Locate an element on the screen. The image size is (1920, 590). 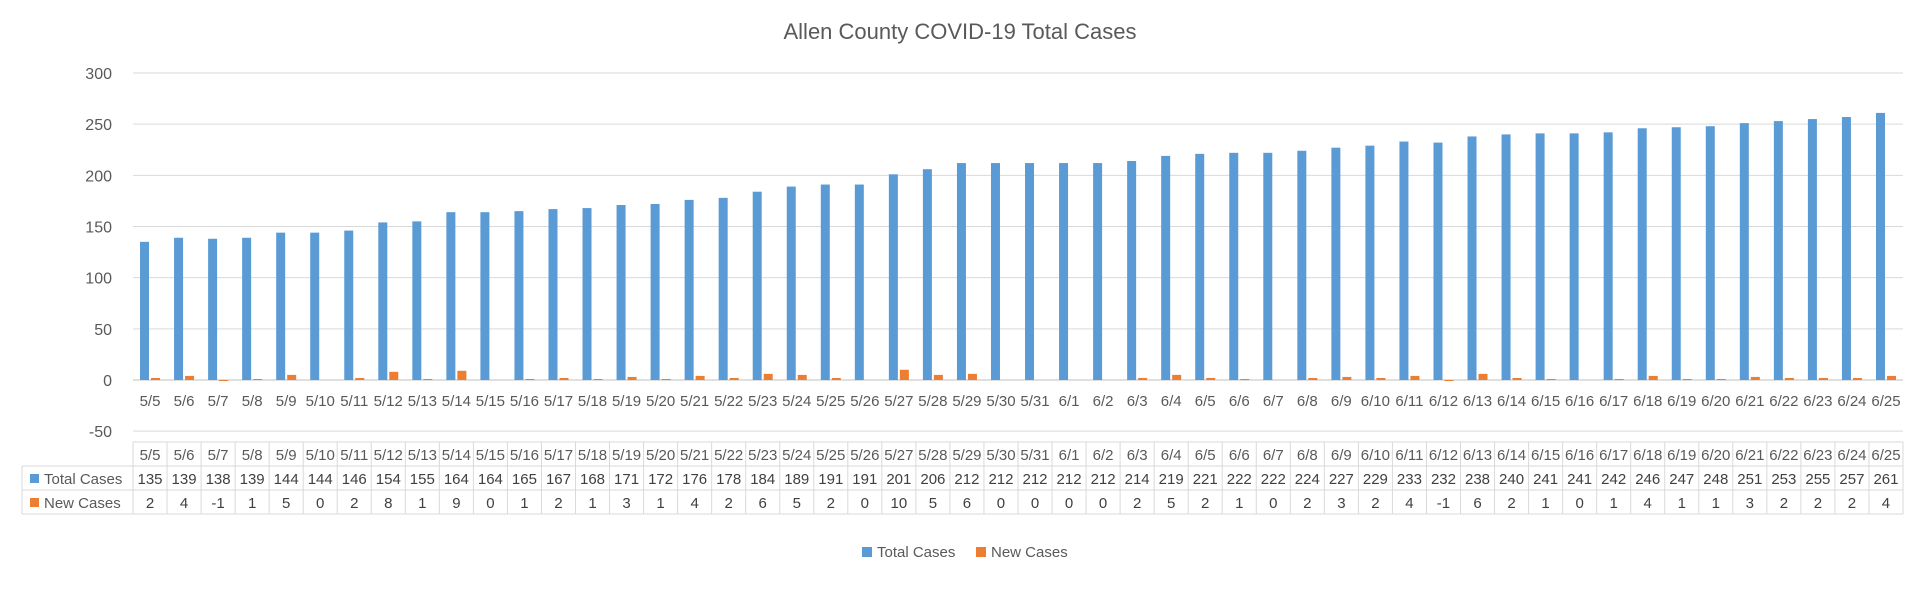
table-cell: 240 is located at coordinates (1511, 479).